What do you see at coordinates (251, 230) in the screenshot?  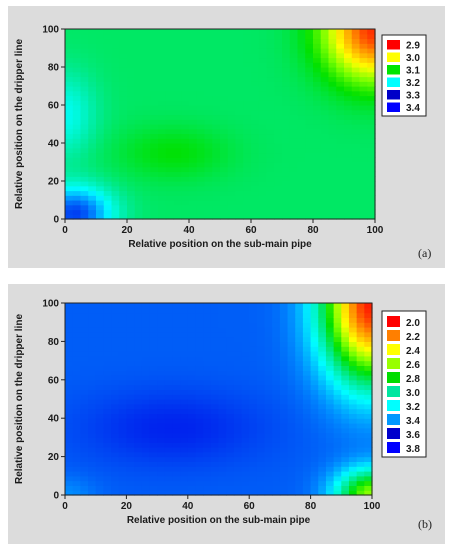 I see `x-tick-label: 60` at bounding box center [251, 230].